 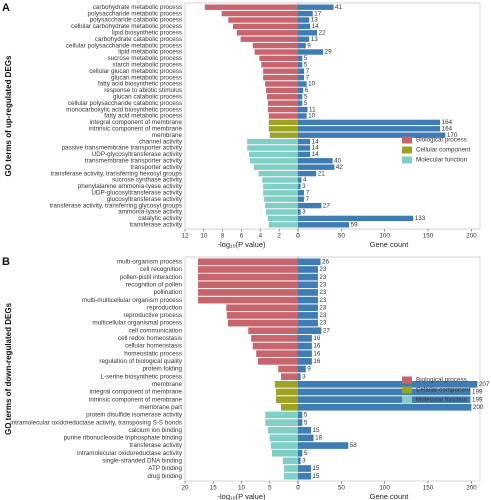 I want to click on count-label: 15, so click(x=317, y=476).